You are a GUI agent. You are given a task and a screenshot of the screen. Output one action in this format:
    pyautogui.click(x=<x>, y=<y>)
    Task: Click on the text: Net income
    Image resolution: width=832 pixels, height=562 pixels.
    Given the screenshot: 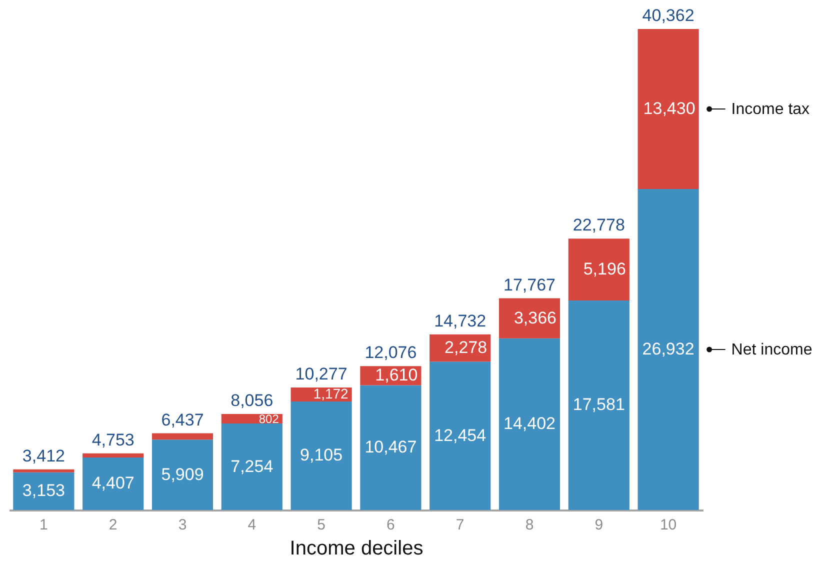 What is the action you would take?
    pyautogui.click(x=771, y=350)
    